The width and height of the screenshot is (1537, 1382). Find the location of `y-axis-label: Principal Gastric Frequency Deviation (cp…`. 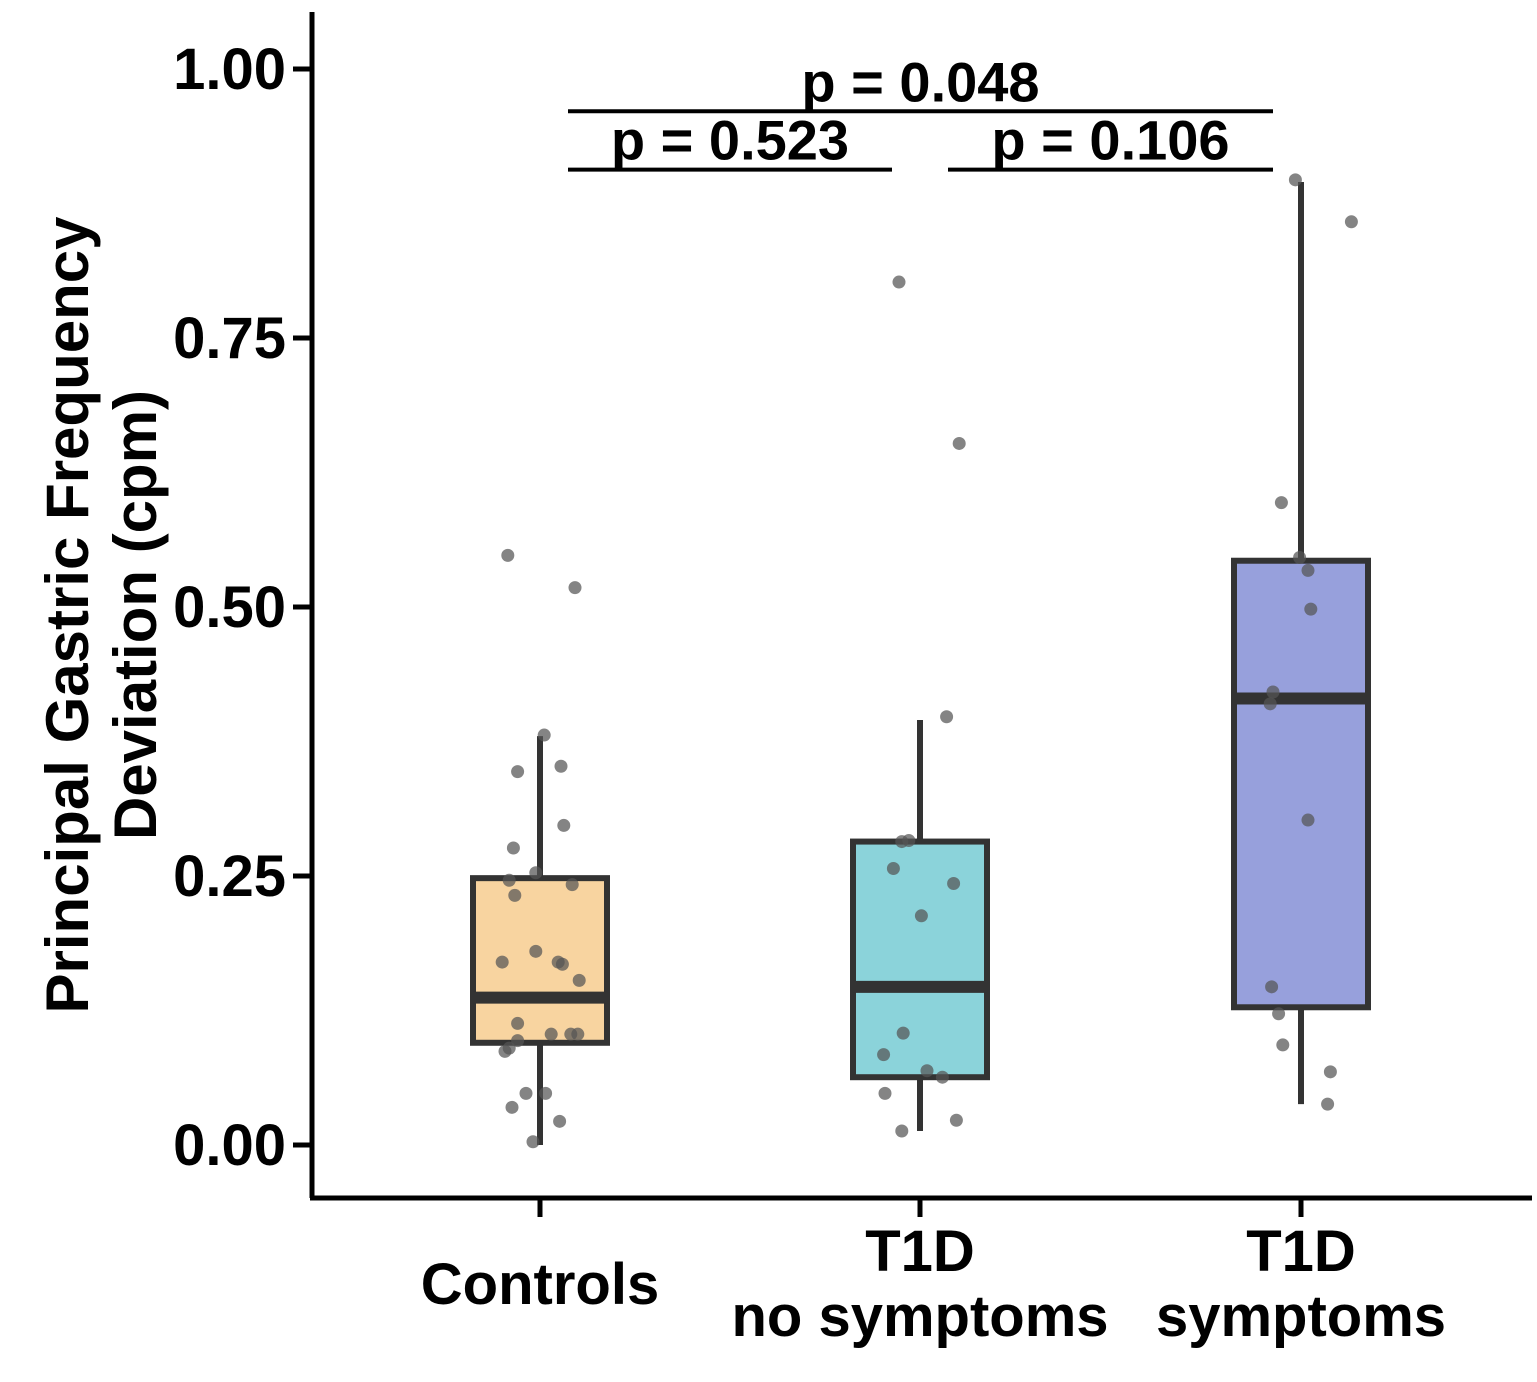

y-axis-label: Principal Gastric Frequency Deviation (cp… is located at coordinates (101, 615).